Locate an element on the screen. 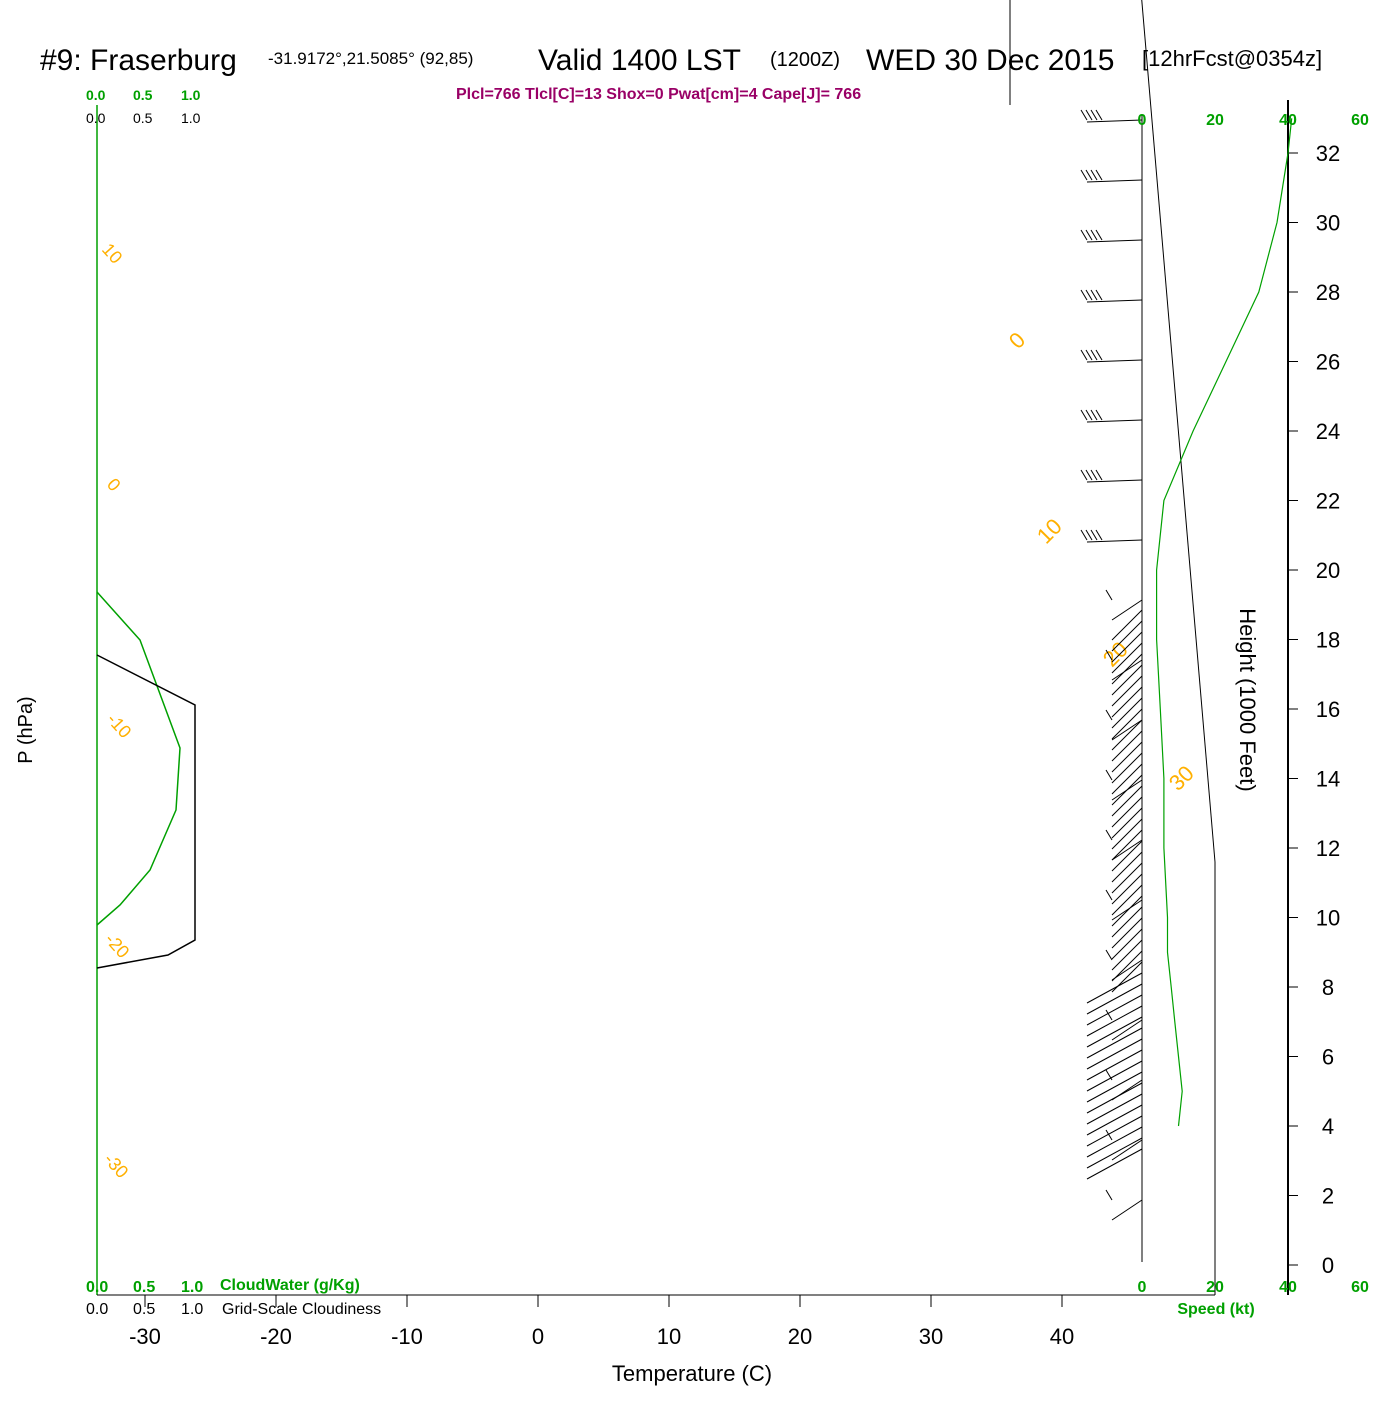 The image size is (1400, 1405). station-coords: -31.9172°,21.5085° (92,85) is located at coordinates (370, 58).